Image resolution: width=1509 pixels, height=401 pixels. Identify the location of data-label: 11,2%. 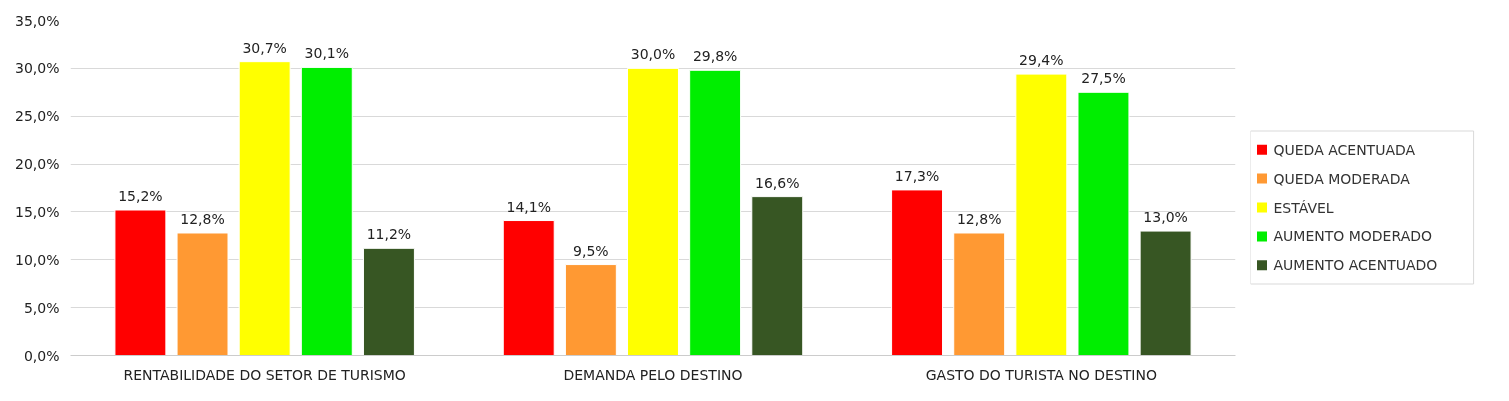
(389, 234).